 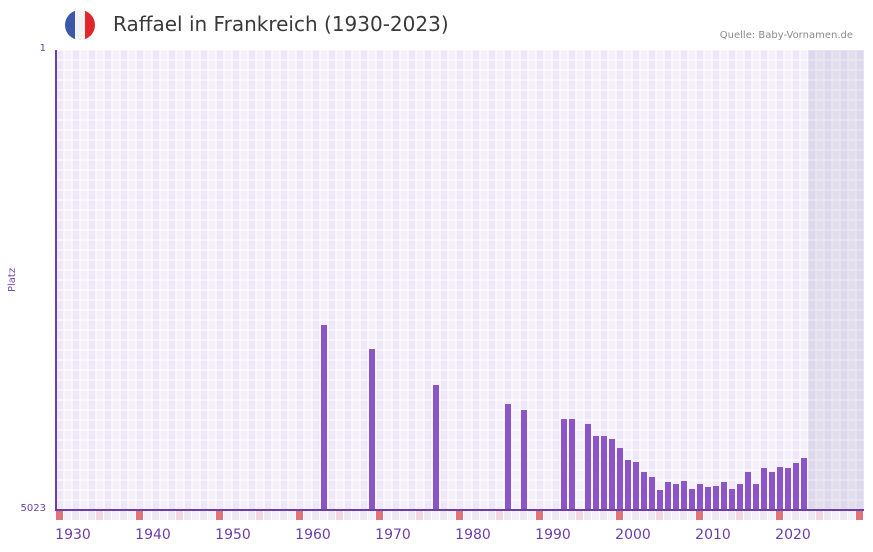 What do you see at coordinates (90, 25) in the screenshot?
I see `flag-stripe-red` at bounding box center [90, 25].